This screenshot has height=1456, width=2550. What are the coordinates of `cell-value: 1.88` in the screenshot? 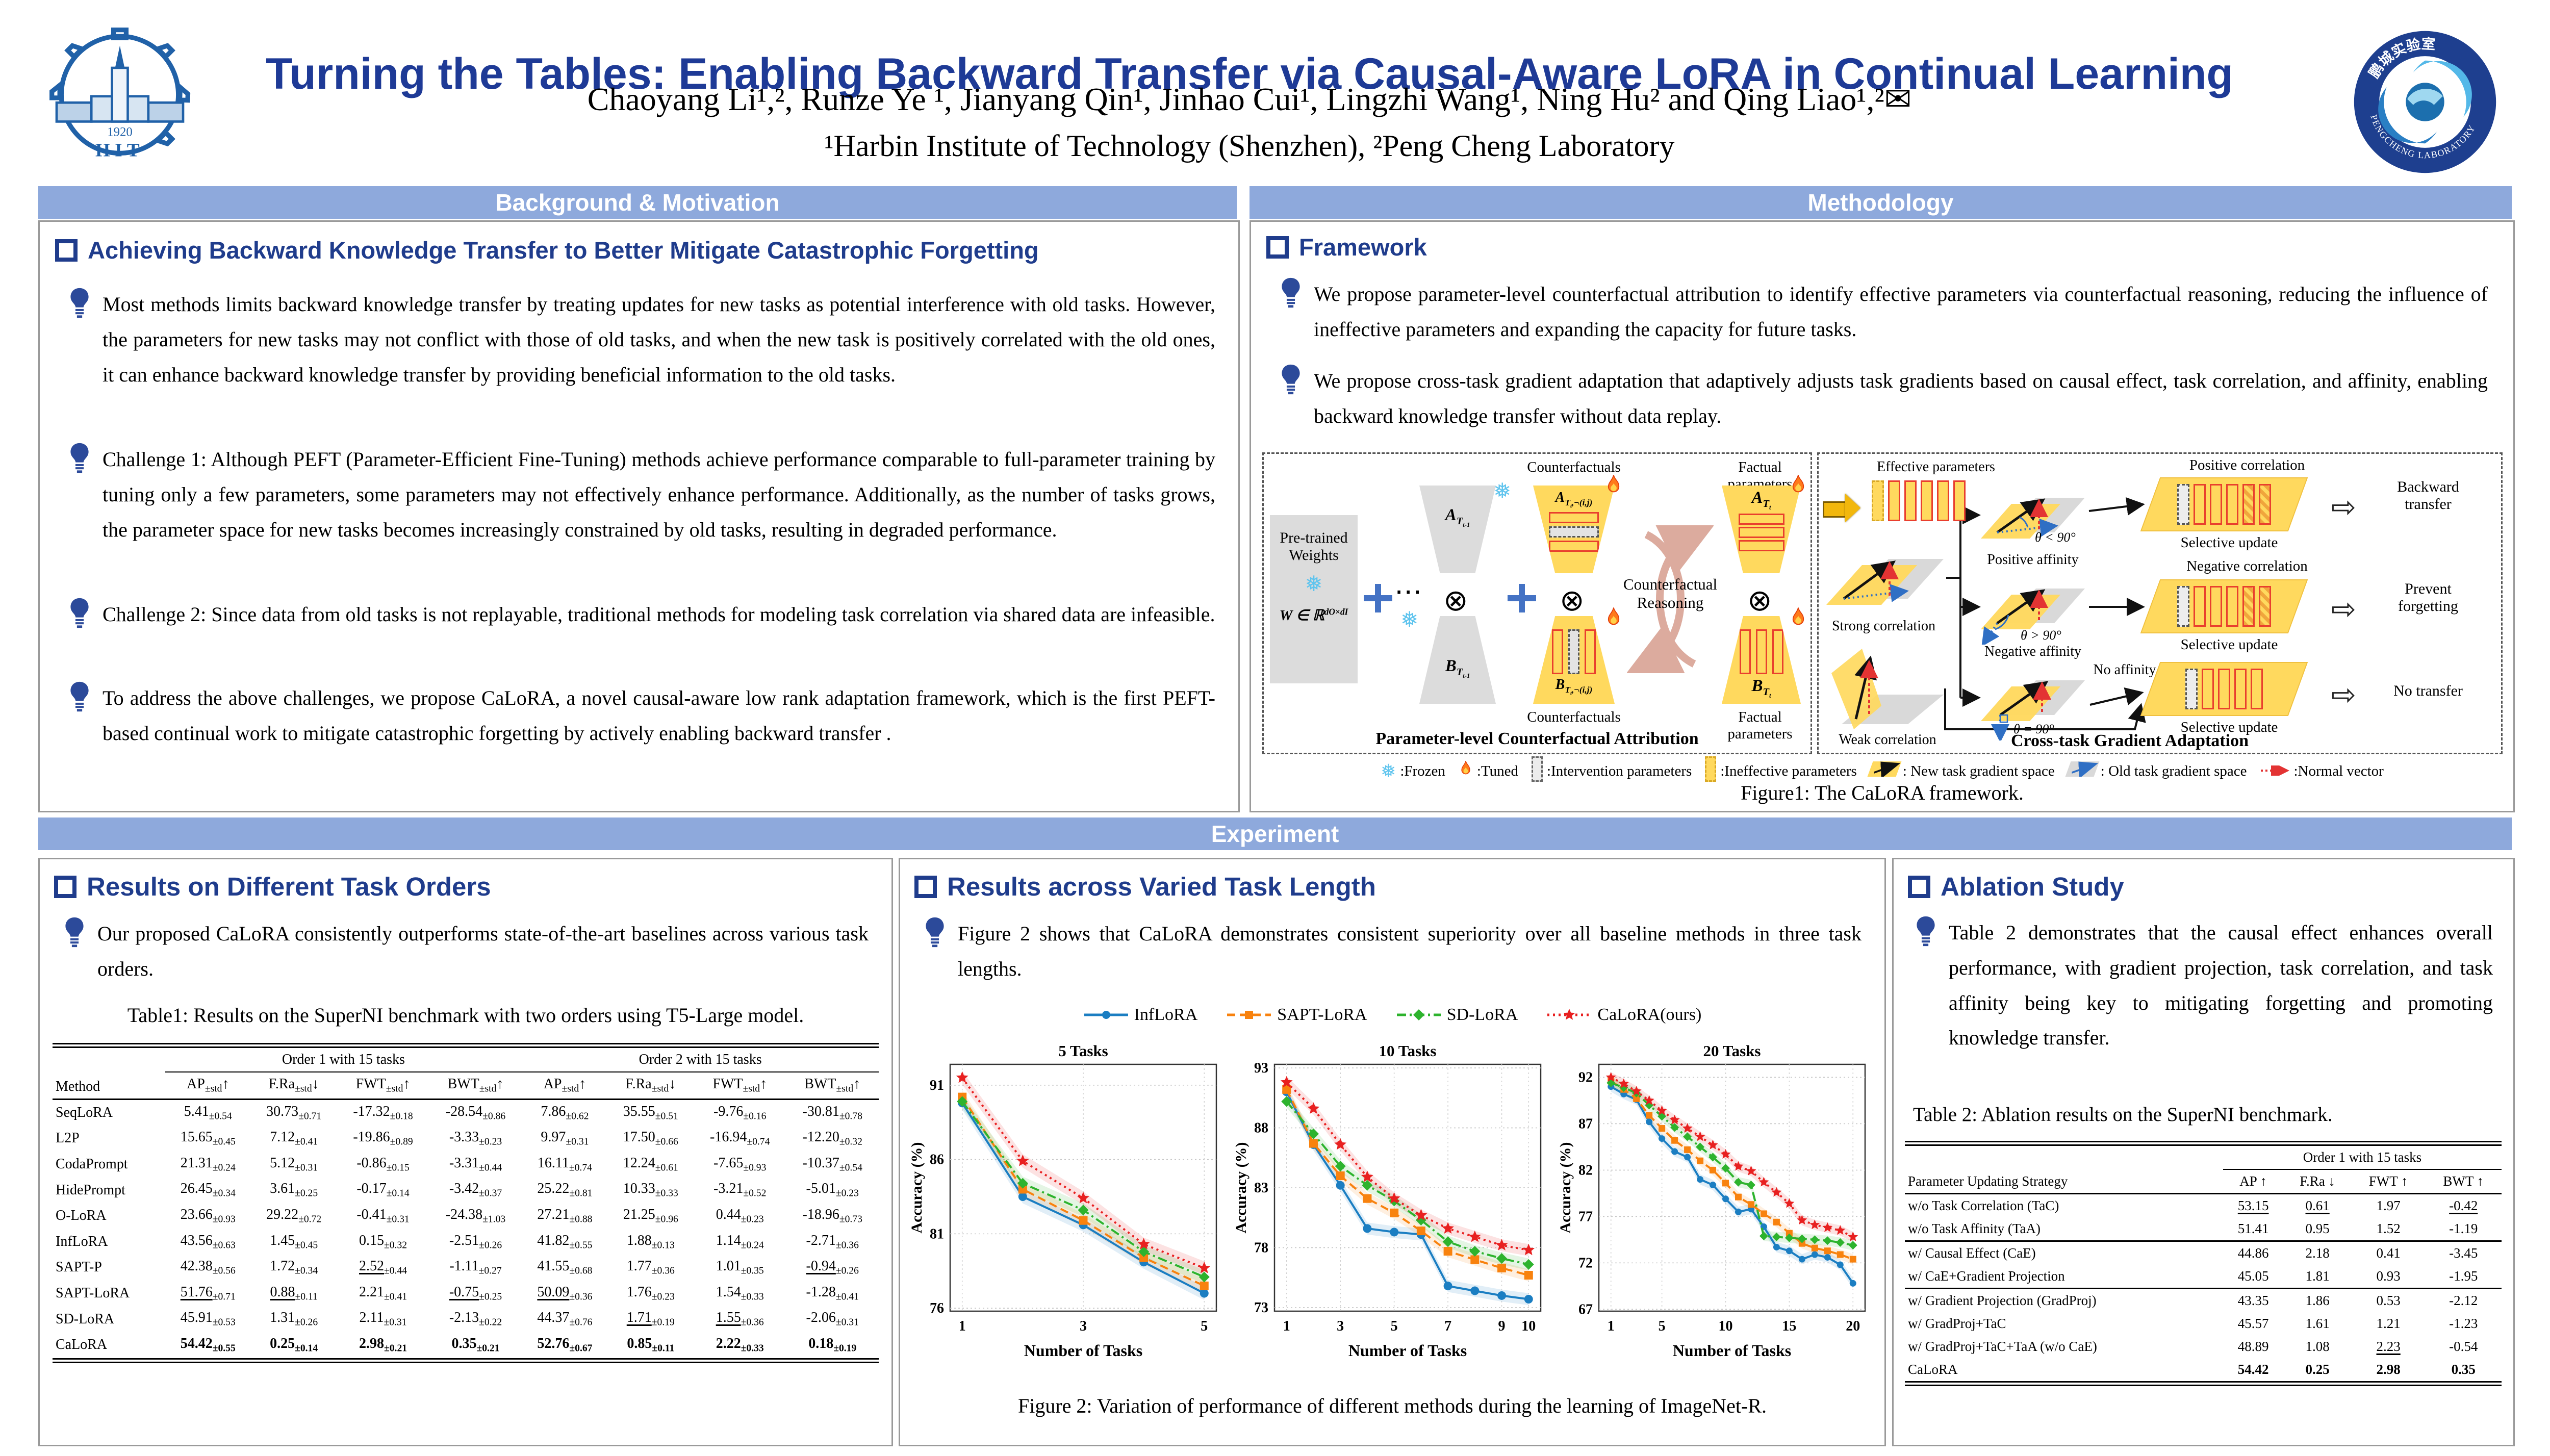 It's located at (639, 1240).